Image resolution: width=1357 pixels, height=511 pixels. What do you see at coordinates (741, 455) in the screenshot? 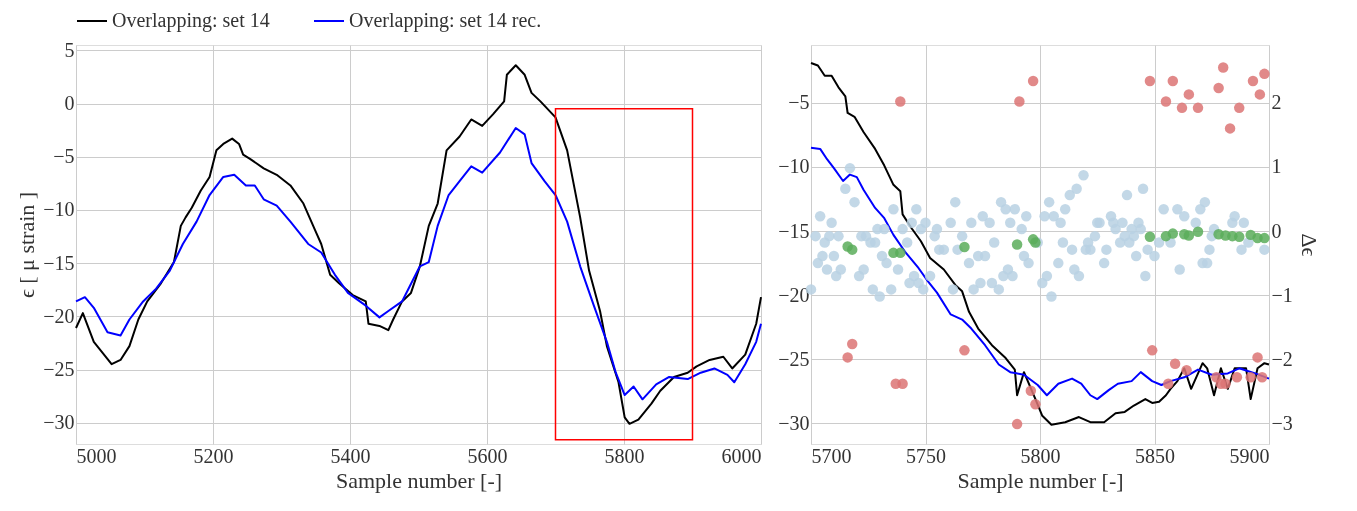
I see `x-tick-label: 6000` at bounding box center [741, 455].